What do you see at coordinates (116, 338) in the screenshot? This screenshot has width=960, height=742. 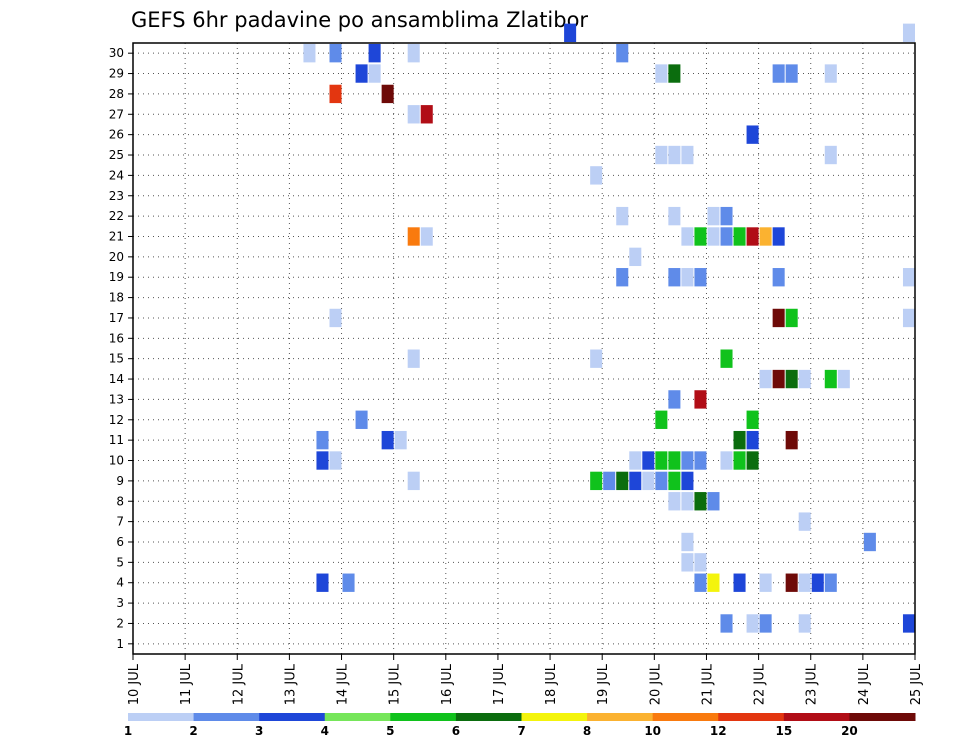 I see `y-tick-label: 16` at bounding box center [116, 338].